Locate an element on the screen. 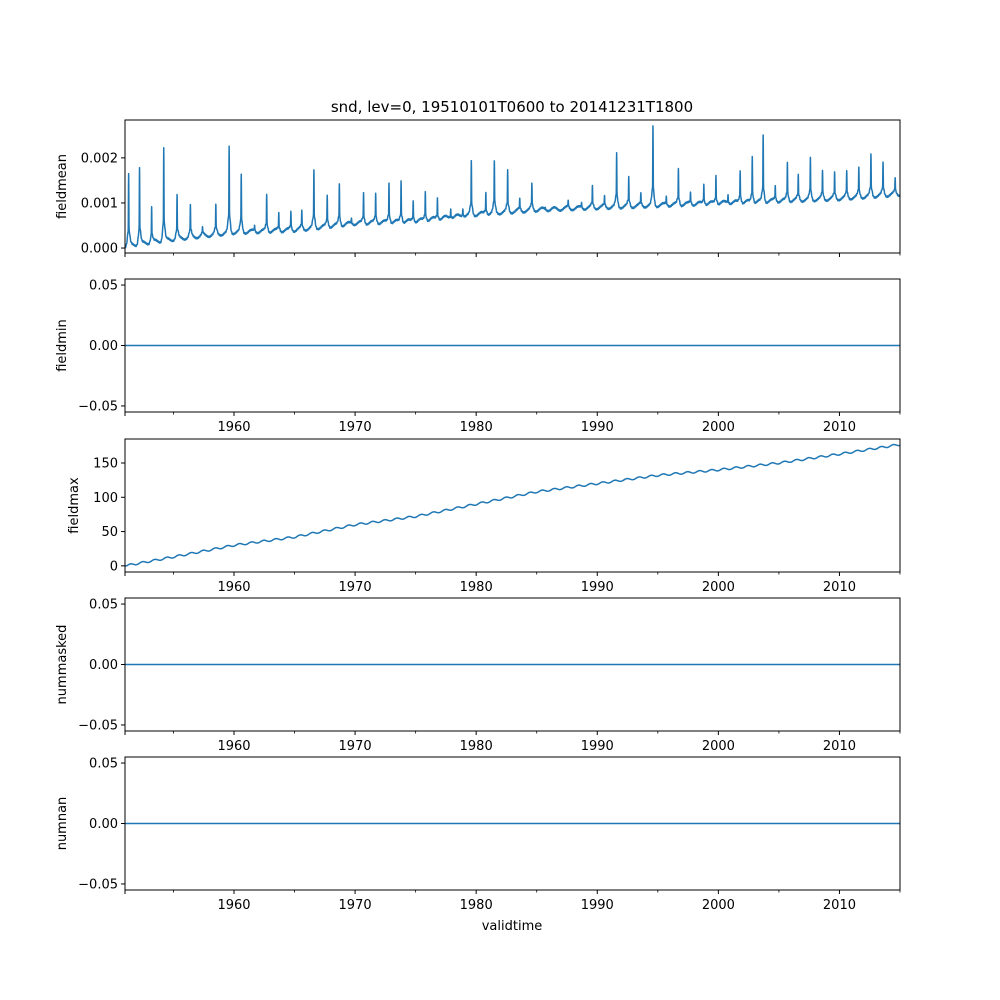 This screenshot has height=1000, width=1000. subplot-fieldmean: 0.000 0.001 0.002 fieldmean is located at coordinates (478, 188).